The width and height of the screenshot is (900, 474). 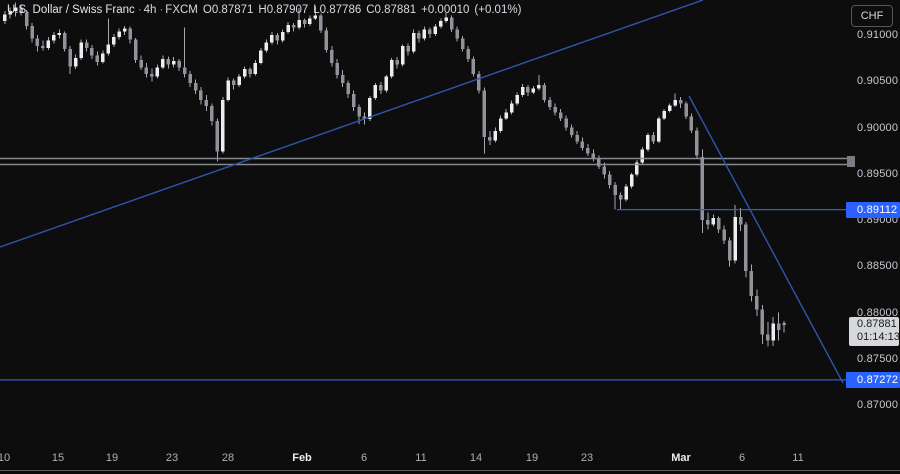 What do you see at coordinates (878, 266) in the screenshot?
I see `price-axis-label: 0.88500` at bounding box center [878, 266].